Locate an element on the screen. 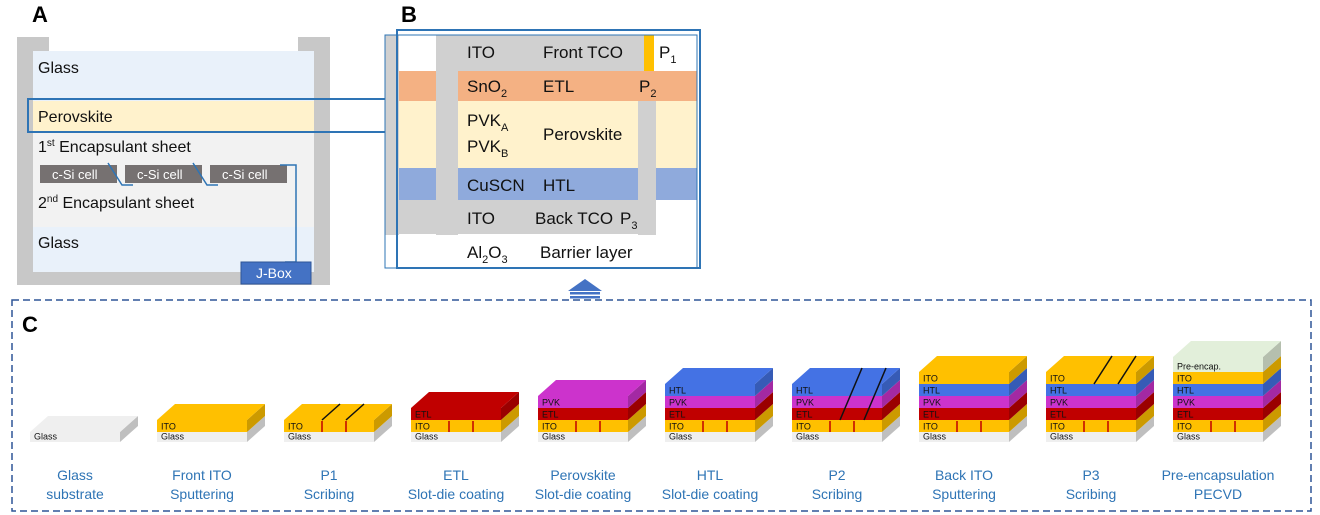  panel-c-label: C is located at coordinates (30, 324).